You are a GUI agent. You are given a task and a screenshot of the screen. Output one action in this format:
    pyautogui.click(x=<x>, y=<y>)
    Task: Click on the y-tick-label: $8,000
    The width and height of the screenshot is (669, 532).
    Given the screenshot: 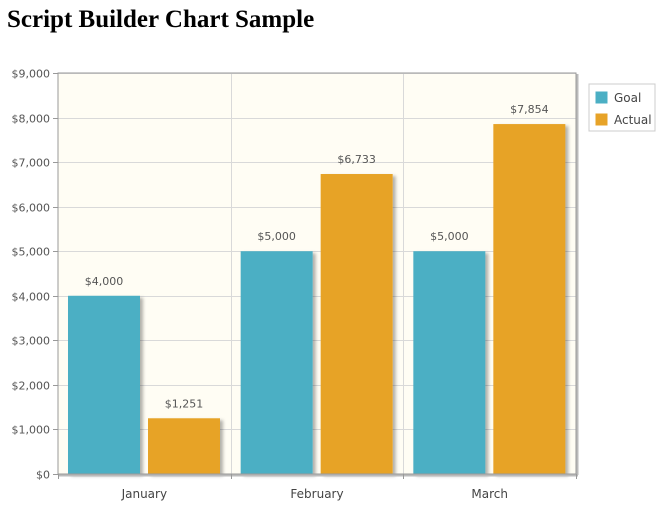 What is the action you would take?
    pyautogui.click(x=31, y=119)
    